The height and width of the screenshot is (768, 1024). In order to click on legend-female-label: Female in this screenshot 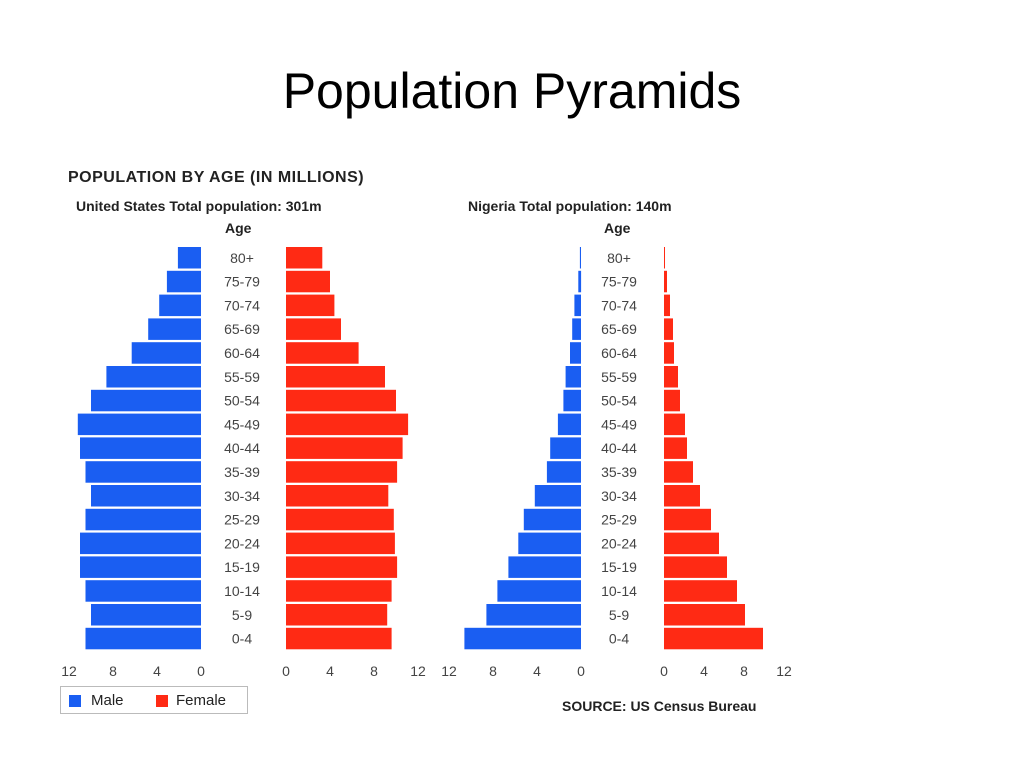, I will do `click(201, 700)`.